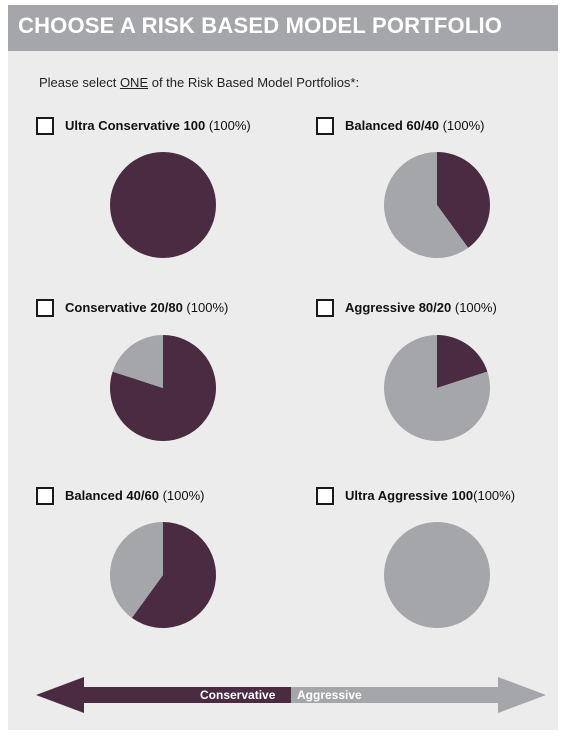 Image resolution: width=565 pixels, height=739 pixels. What do you see at coordinates (135, 125) in the screenshot?
I see `portfolio-name: Ultra Conservative 100` at bounding box center [135, 125].